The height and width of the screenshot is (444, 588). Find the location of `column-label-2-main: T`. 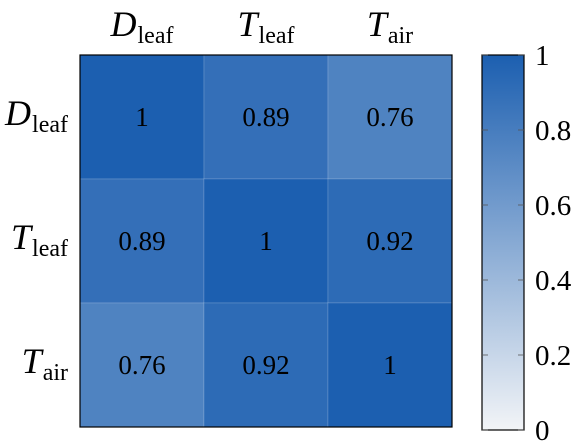

column-label-2-main: T is located at coordinates (378, 24).